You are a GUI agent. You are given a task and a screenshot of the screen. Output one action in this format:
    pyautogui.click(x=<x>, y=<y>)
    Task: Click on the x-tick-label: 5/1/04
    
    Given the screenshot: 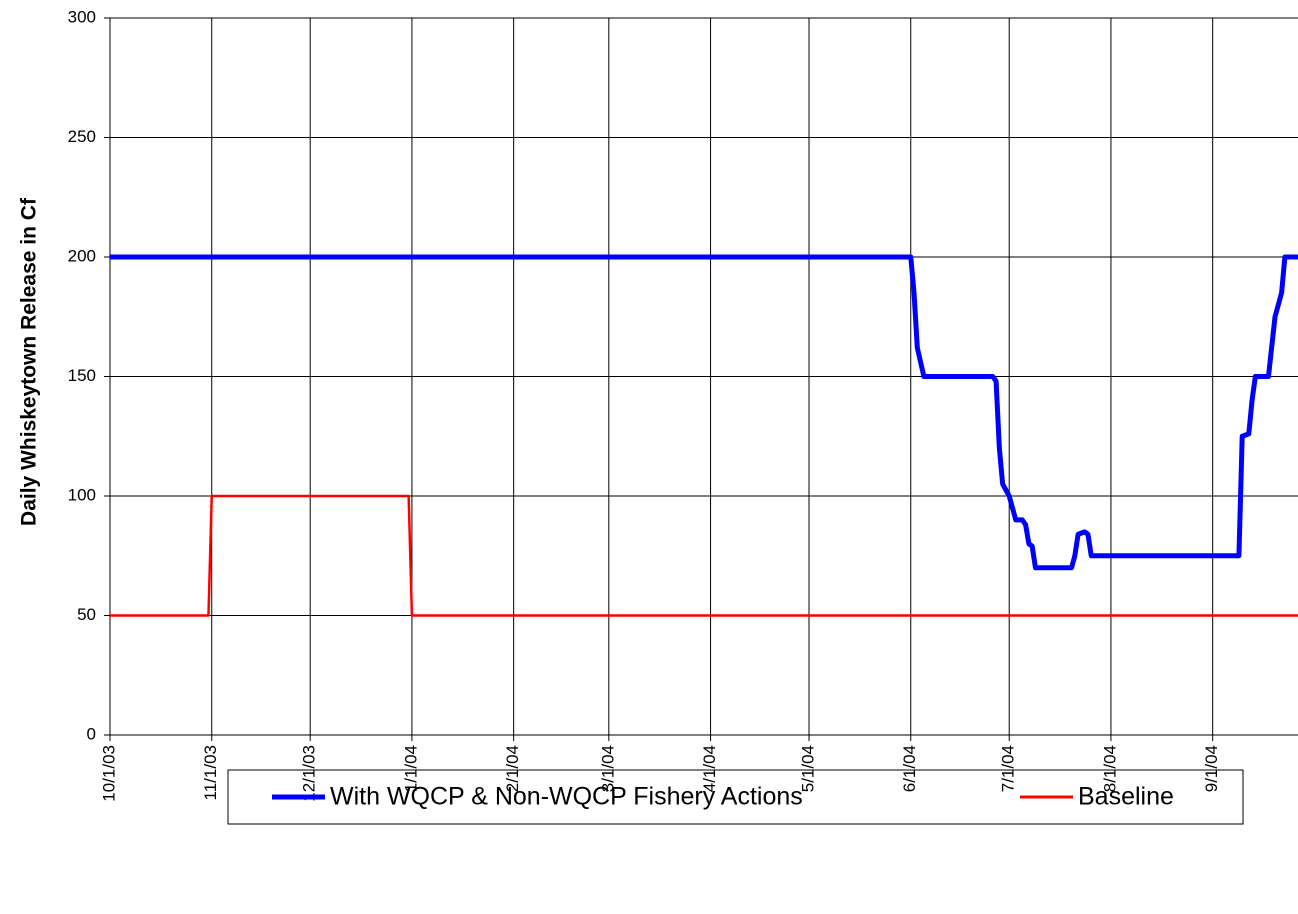 What is the action you would take?
    pyautogui.click(x=808, y=768)
    